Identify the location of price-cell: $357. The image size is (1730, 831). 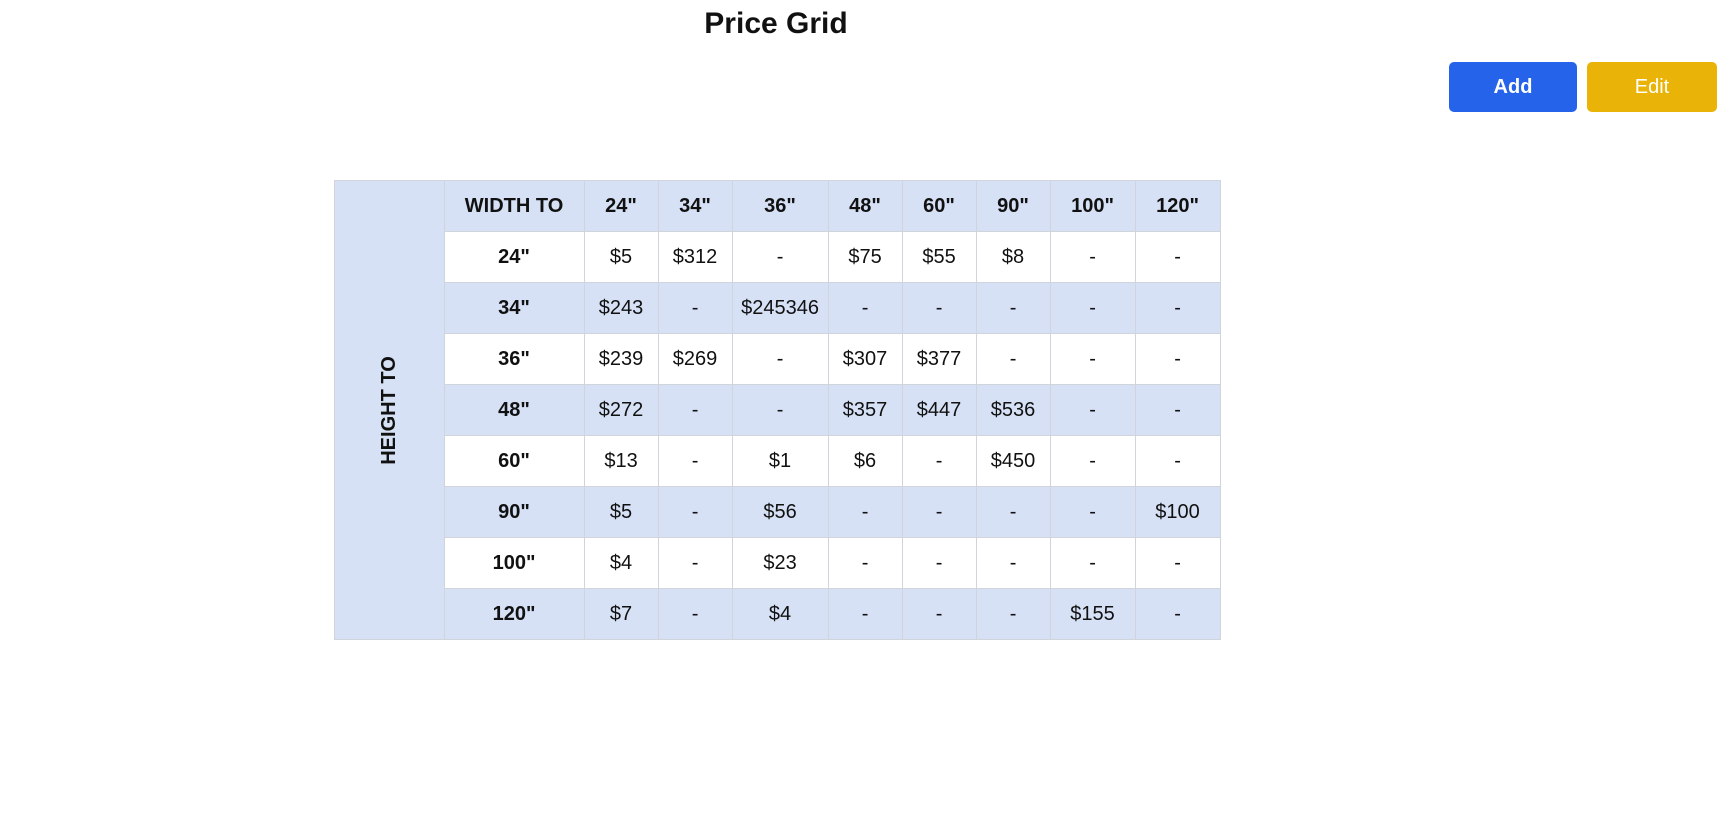
(865, 410).